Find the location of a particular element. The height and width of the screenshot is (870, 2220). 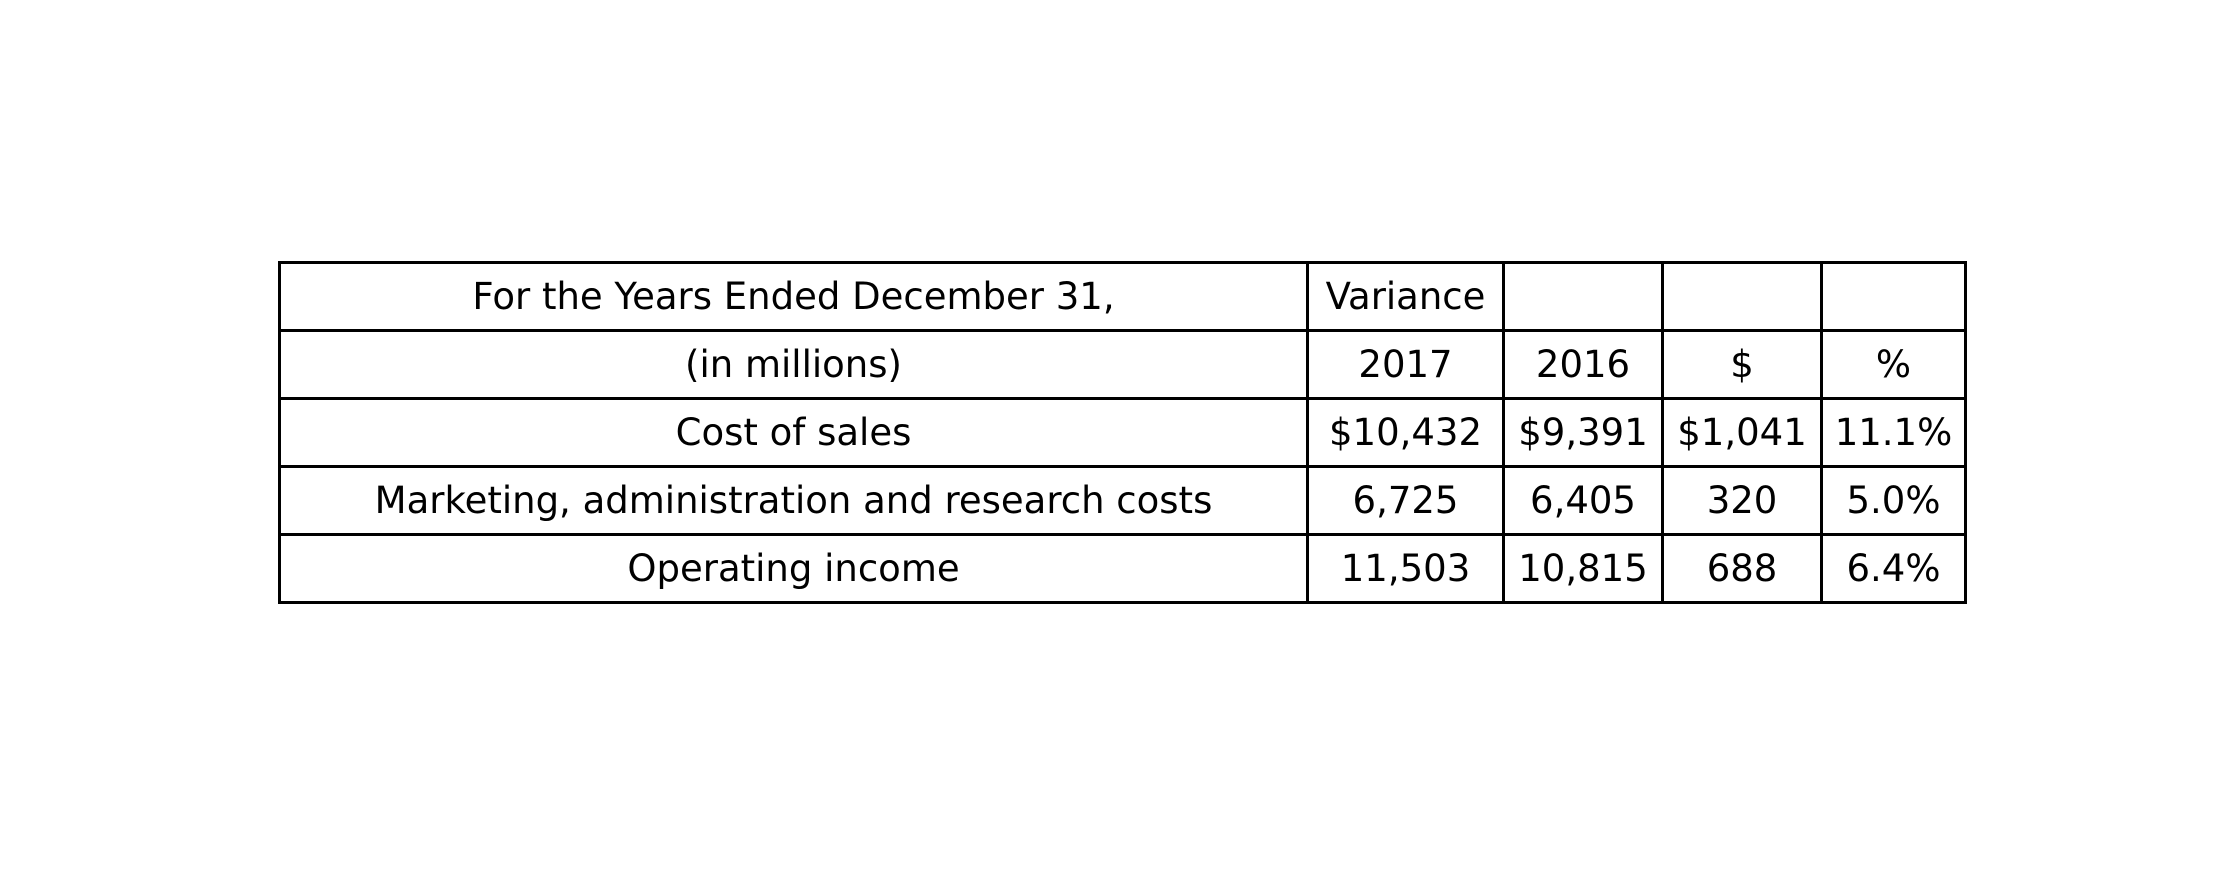

table-cell: 320 is located at coordinates (1742, 500).